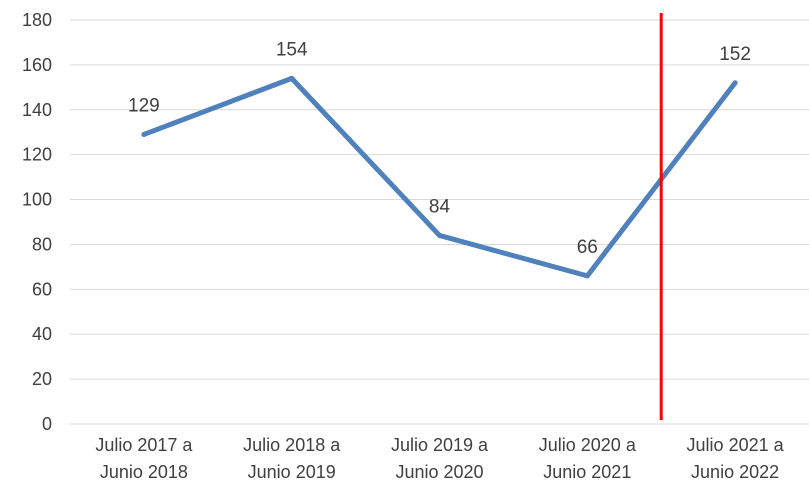 This screenshot has height=489, width=809. I want to click on y-tick-label-0: 0, so click(47, 424).